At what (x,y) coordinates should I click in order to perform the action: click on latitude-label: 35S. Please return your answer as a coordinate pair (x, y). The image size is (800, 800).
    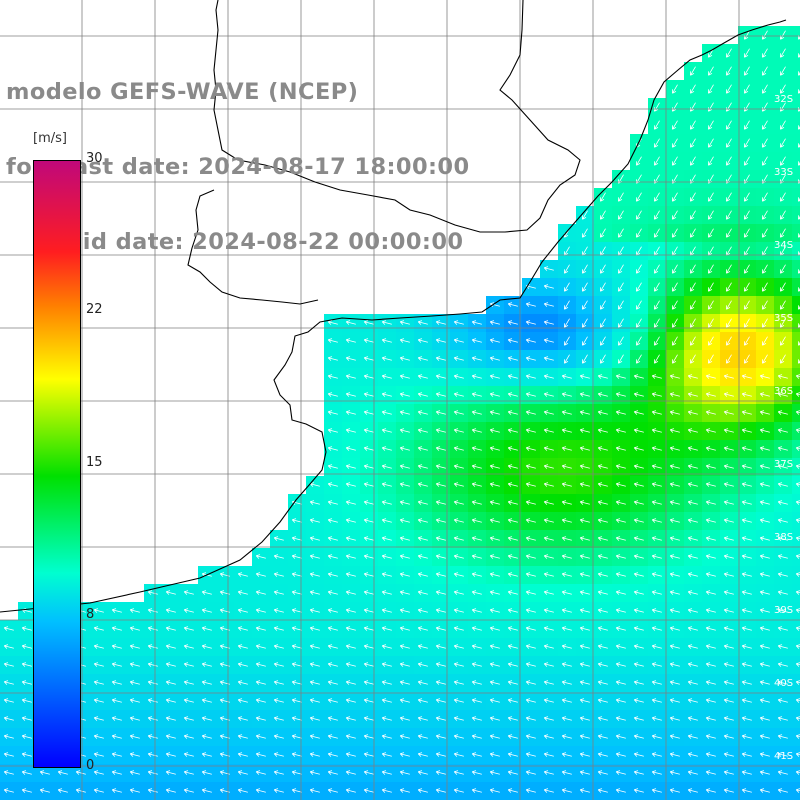
    Looking at the image, I should click on (783, 318).